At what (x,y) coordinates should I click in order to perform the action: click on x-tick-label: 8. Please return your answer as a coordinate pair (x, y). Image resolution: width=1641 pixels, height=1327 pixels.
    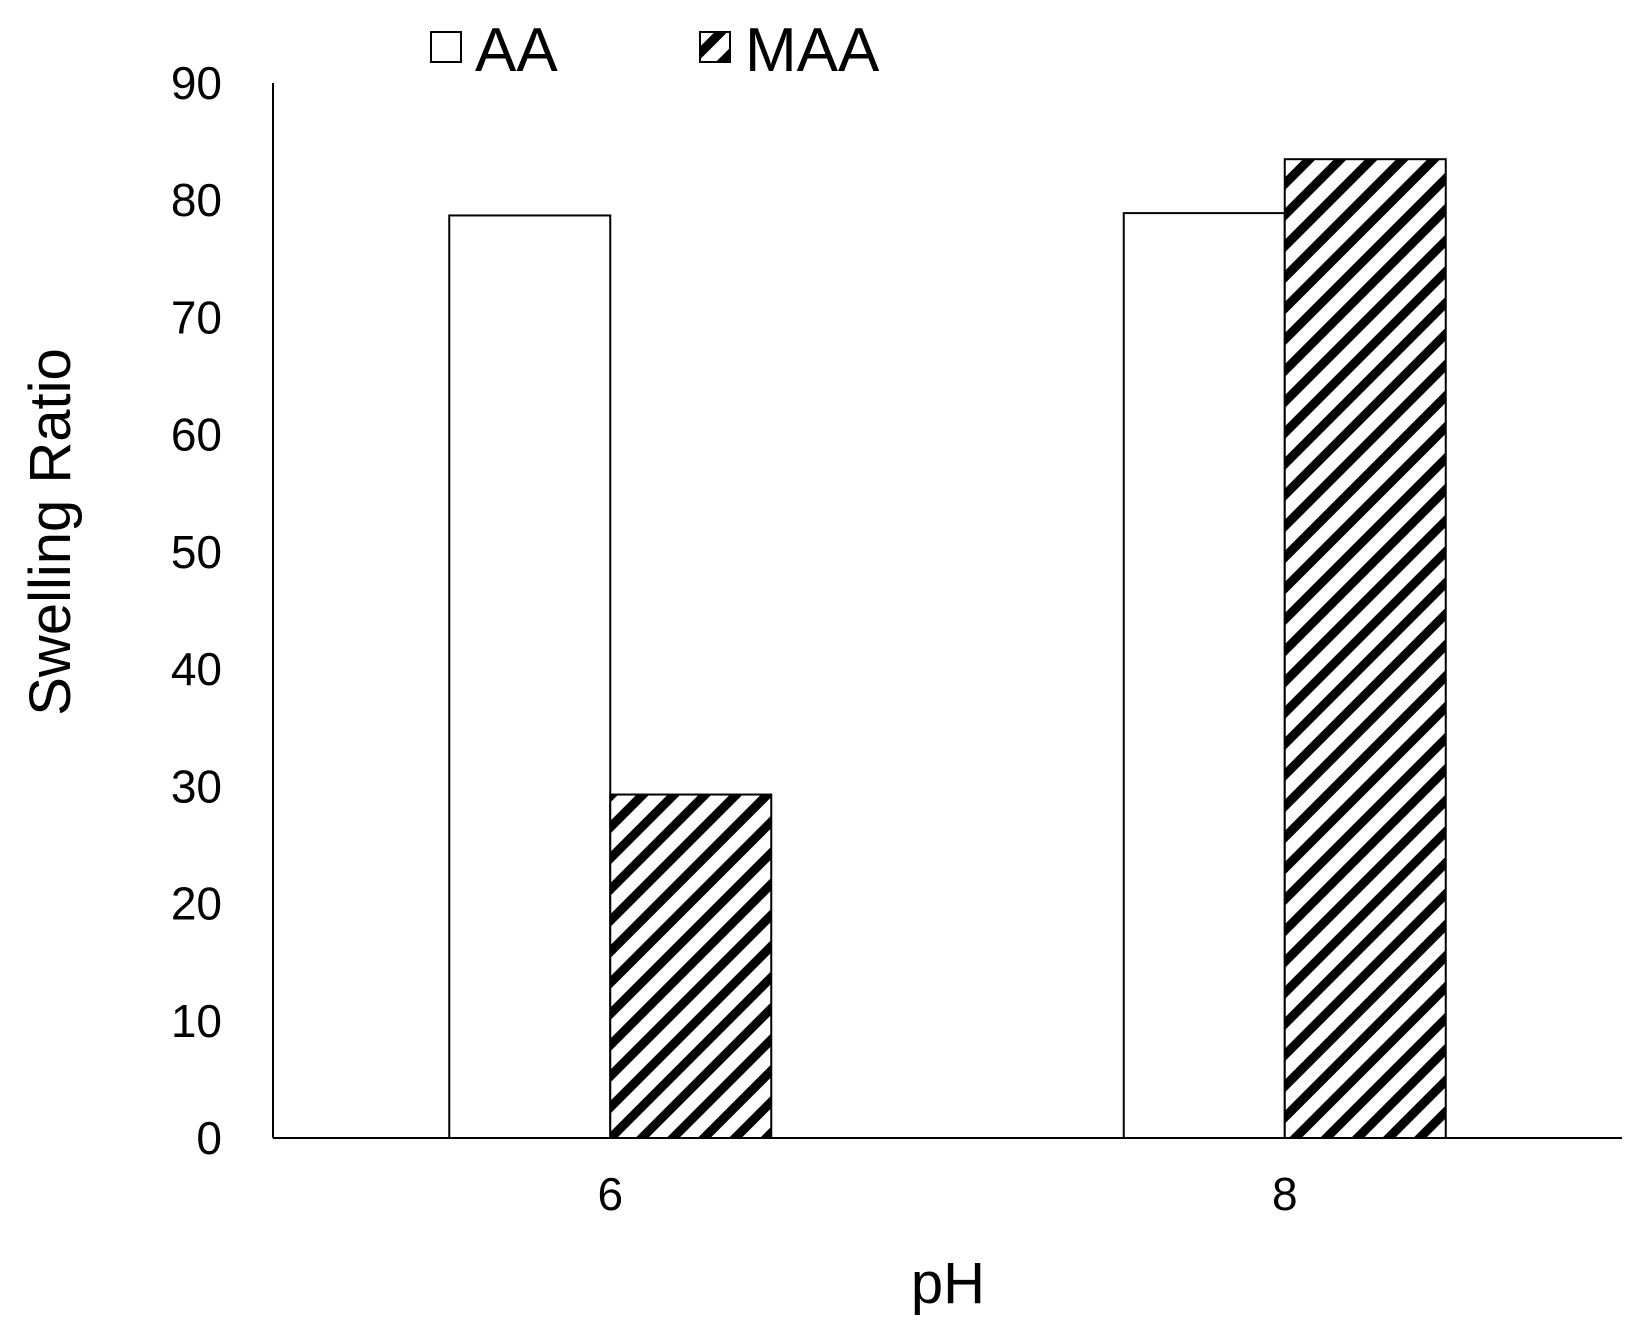
    Looking at the image, I should click on (1285, 1194).